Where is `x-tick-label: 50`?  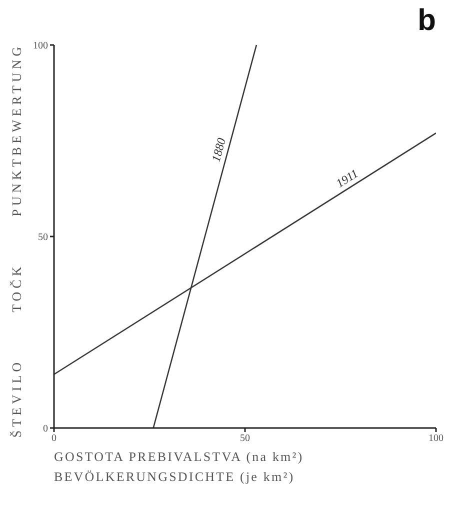
x-tick-label: 50 is located at coordinates (245, 438).